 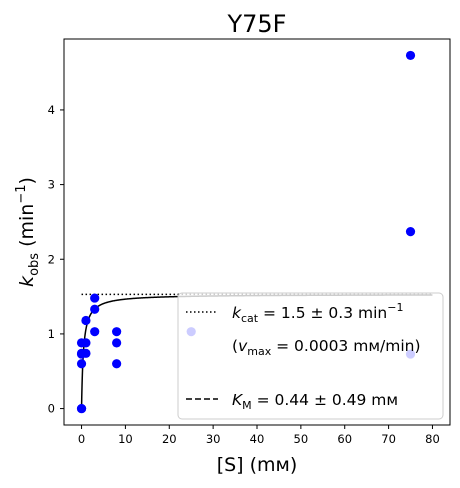 I want to click on x-tick-label: 50, so click(x=301, y=439).